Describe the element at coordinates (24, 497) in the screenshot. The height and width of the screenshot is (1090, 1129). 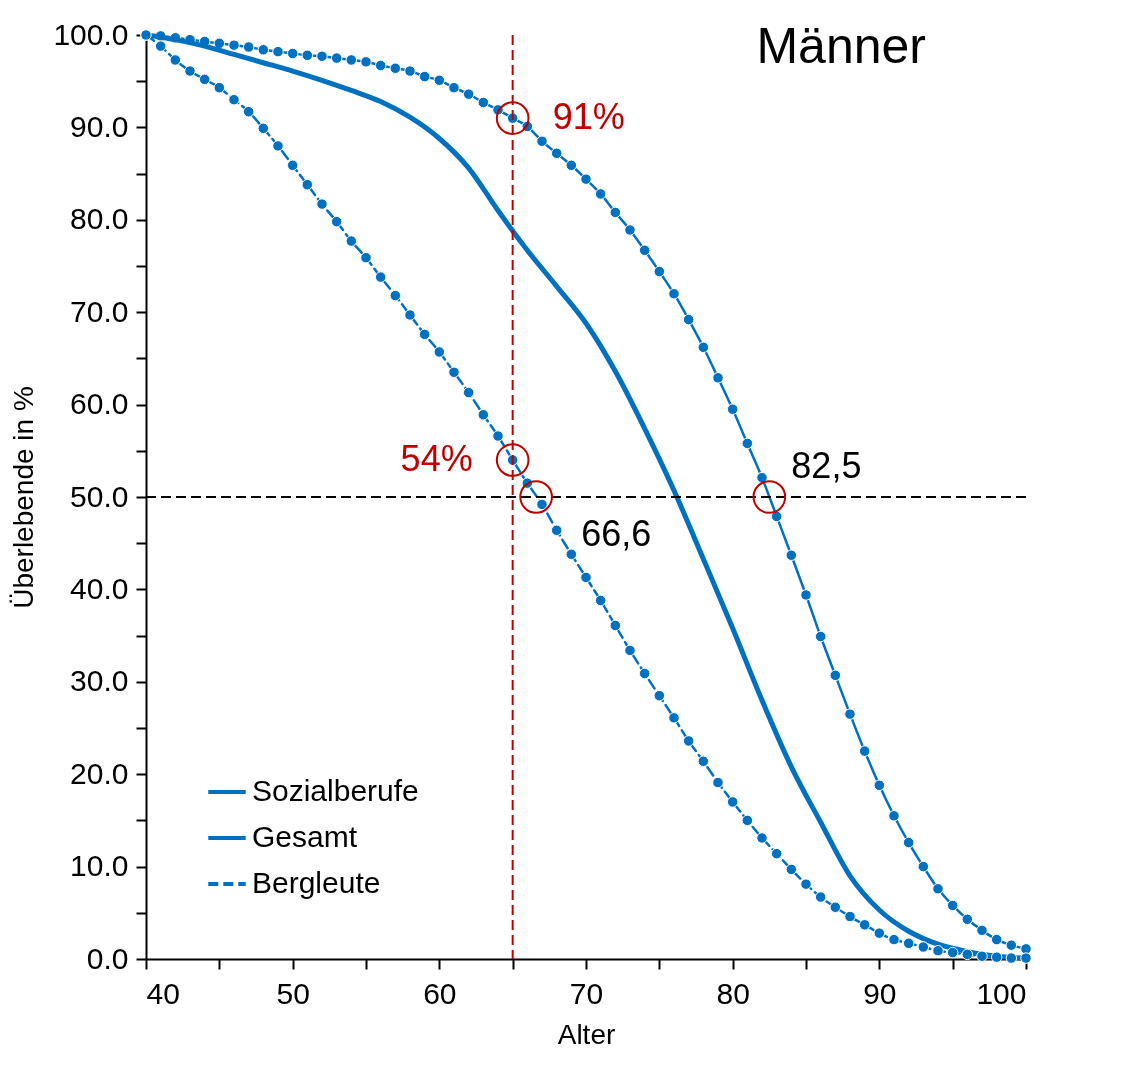
I see `y-axis-title: Überlebende in %` at that location.